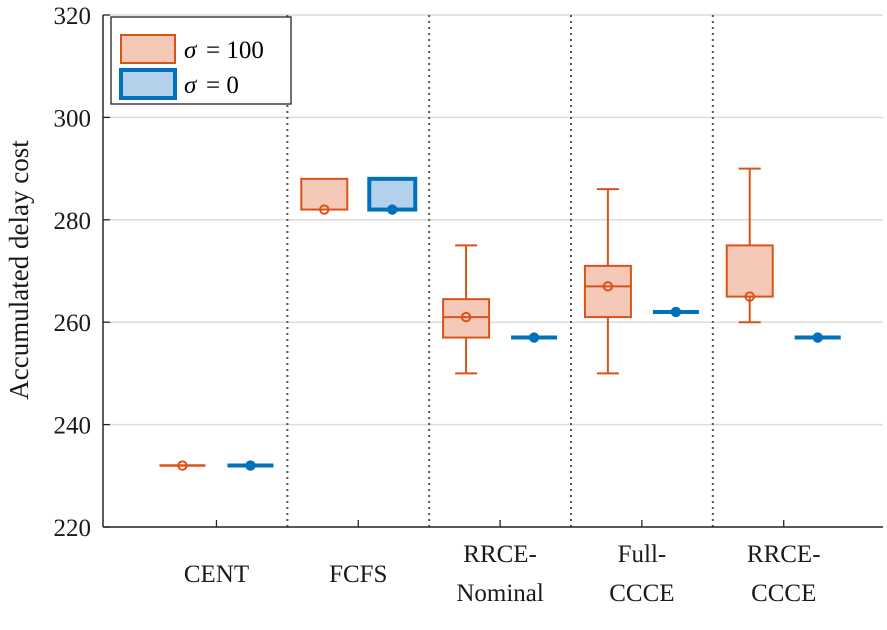  What do you see at coordinates (73, 323) in the screenshot?
I see `y-tick-label-260: 260` at bounding box center [73, 323].